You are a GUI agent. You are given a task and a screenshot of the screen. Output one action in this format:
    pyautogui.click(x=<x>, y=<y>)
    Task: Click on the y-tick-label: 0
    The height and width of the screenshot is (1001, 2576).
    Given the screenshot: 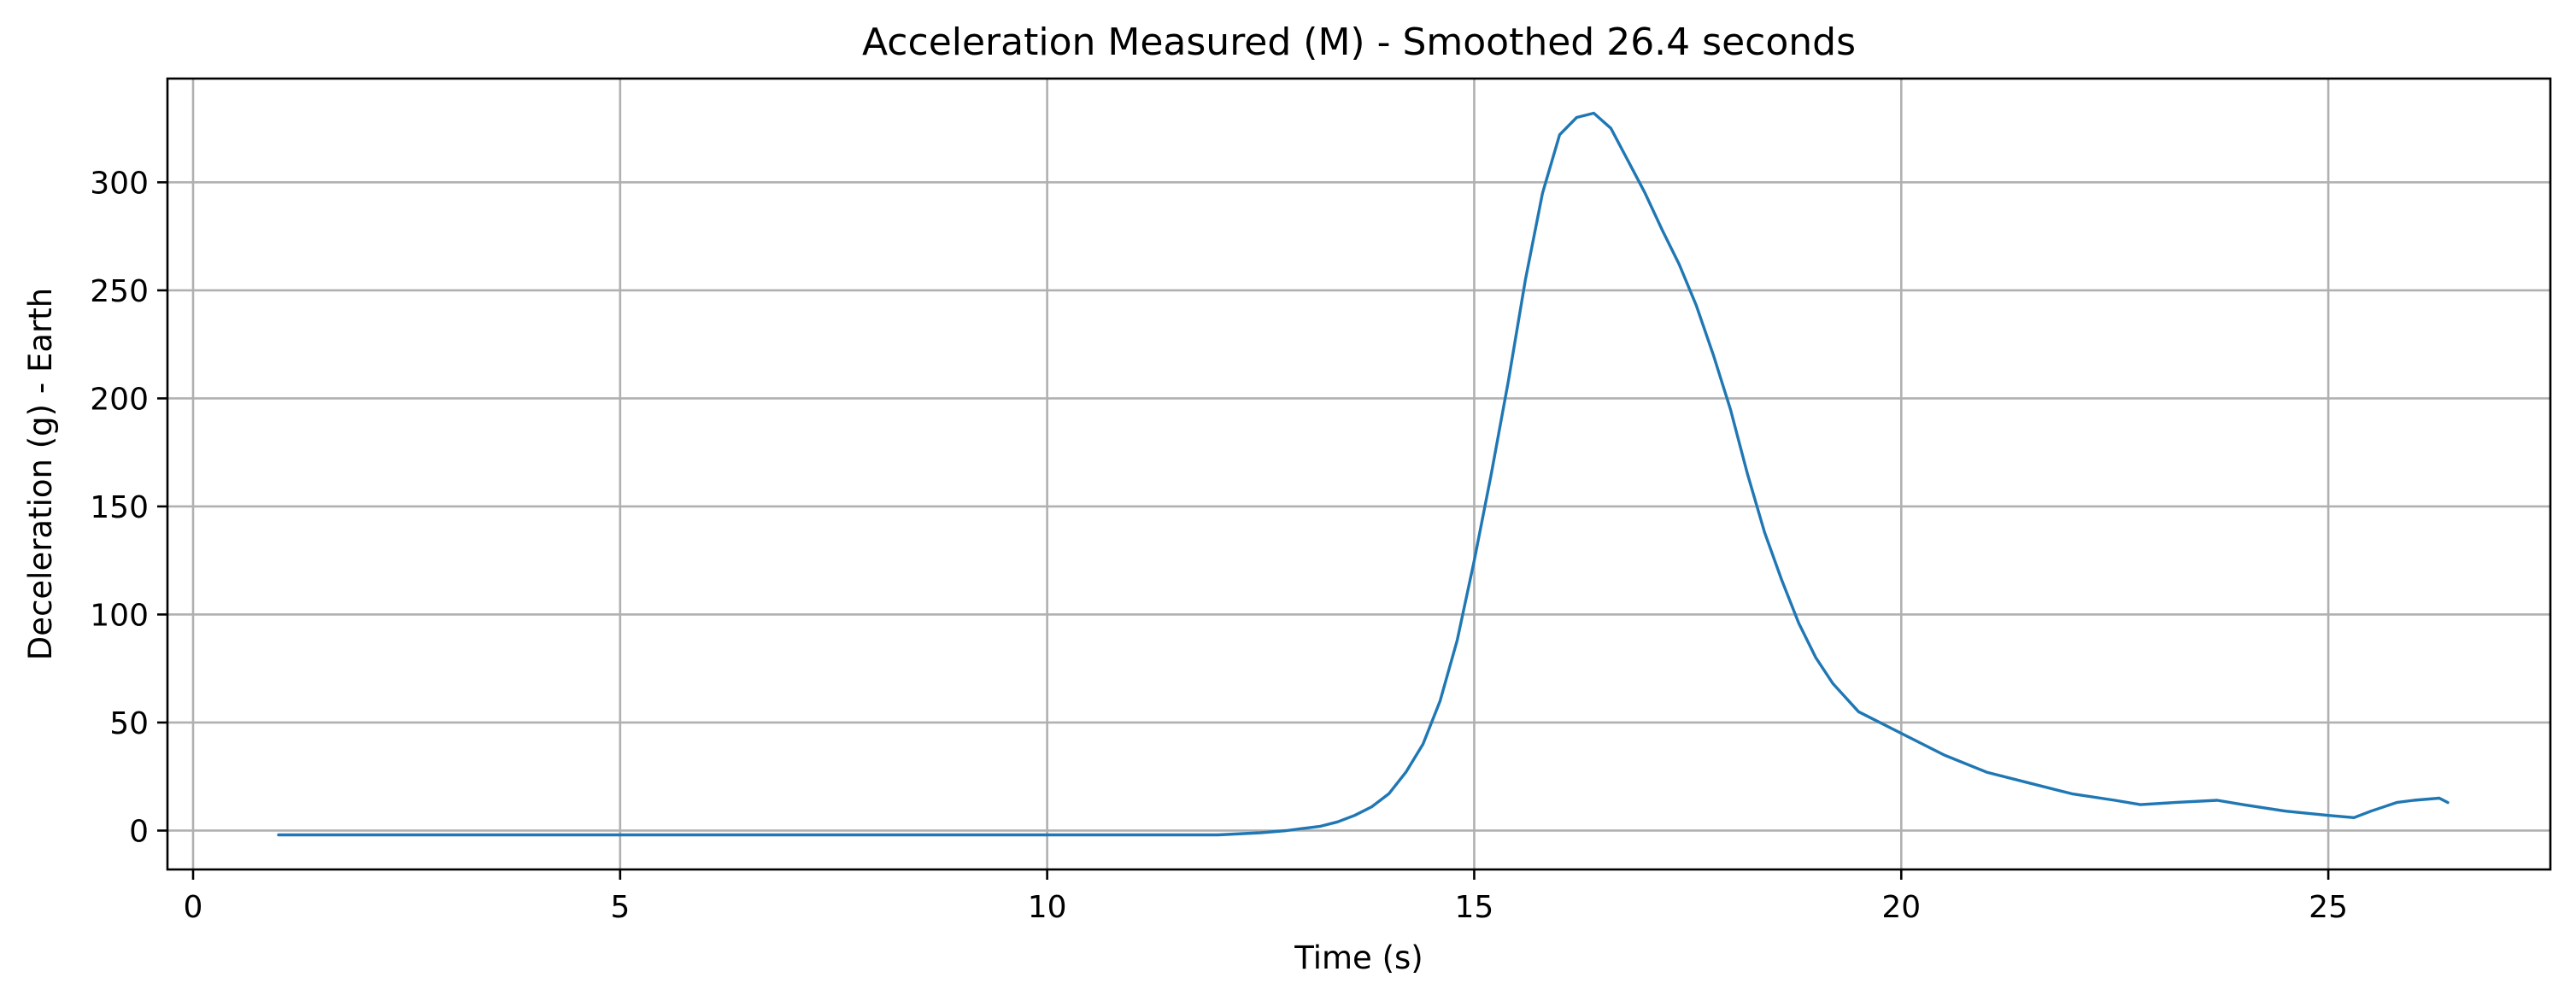 What is the action you would take?
    pyautogui.click(x=139, y=832)
    